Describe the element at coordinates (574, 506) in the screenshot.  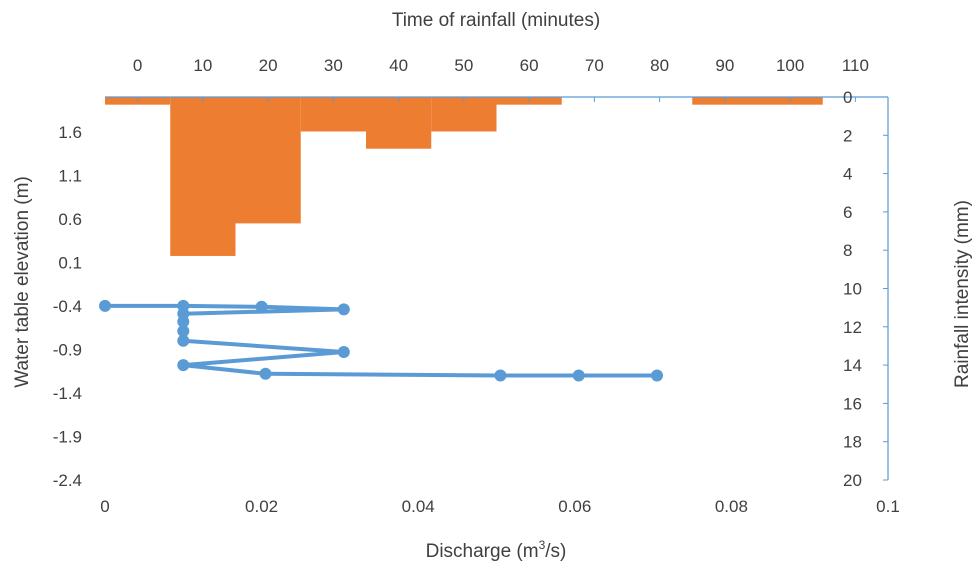
I see `bottom-tick-label: 0.06` at that location.